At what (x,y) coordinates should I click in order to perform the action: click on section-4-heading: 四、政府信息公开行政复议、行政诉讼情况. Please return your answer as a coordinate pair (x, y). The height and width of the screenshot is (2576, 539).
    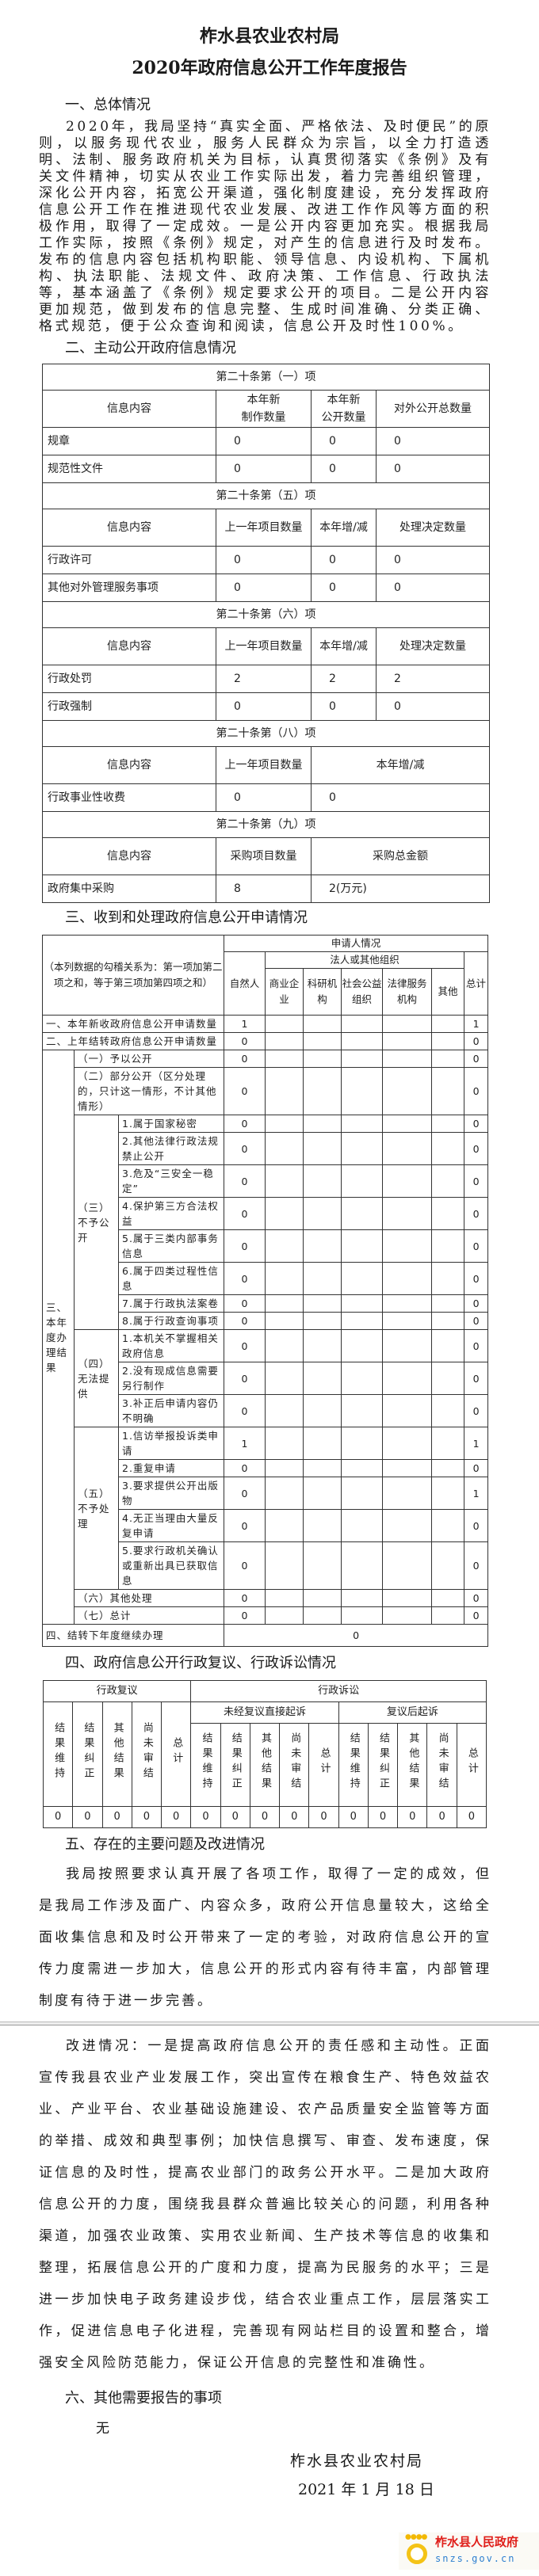
    Looking at the image, I should click on (200, 1663).